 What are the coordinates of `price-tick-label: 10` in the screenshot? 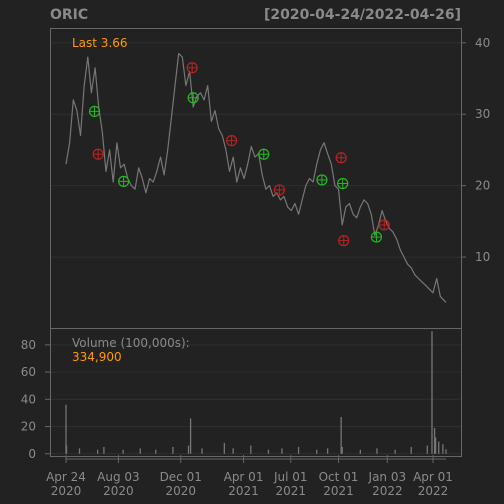 It's located at (482, 257).